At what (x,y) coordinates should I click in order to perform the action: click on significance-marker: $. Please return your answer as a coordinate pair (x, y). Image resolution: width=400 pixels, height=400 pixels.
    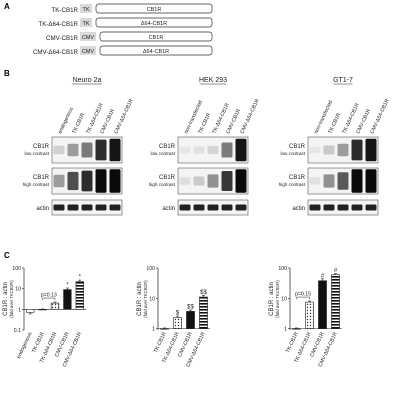
    Looking at the image, I should click on (178, 314).